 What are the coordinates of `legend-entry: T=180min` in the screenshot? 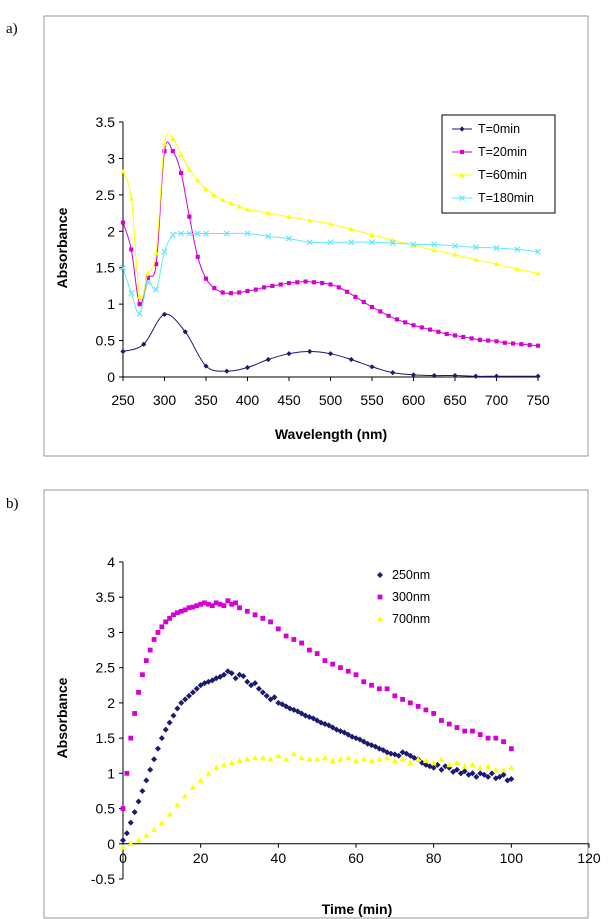 It's located at (493, 198).